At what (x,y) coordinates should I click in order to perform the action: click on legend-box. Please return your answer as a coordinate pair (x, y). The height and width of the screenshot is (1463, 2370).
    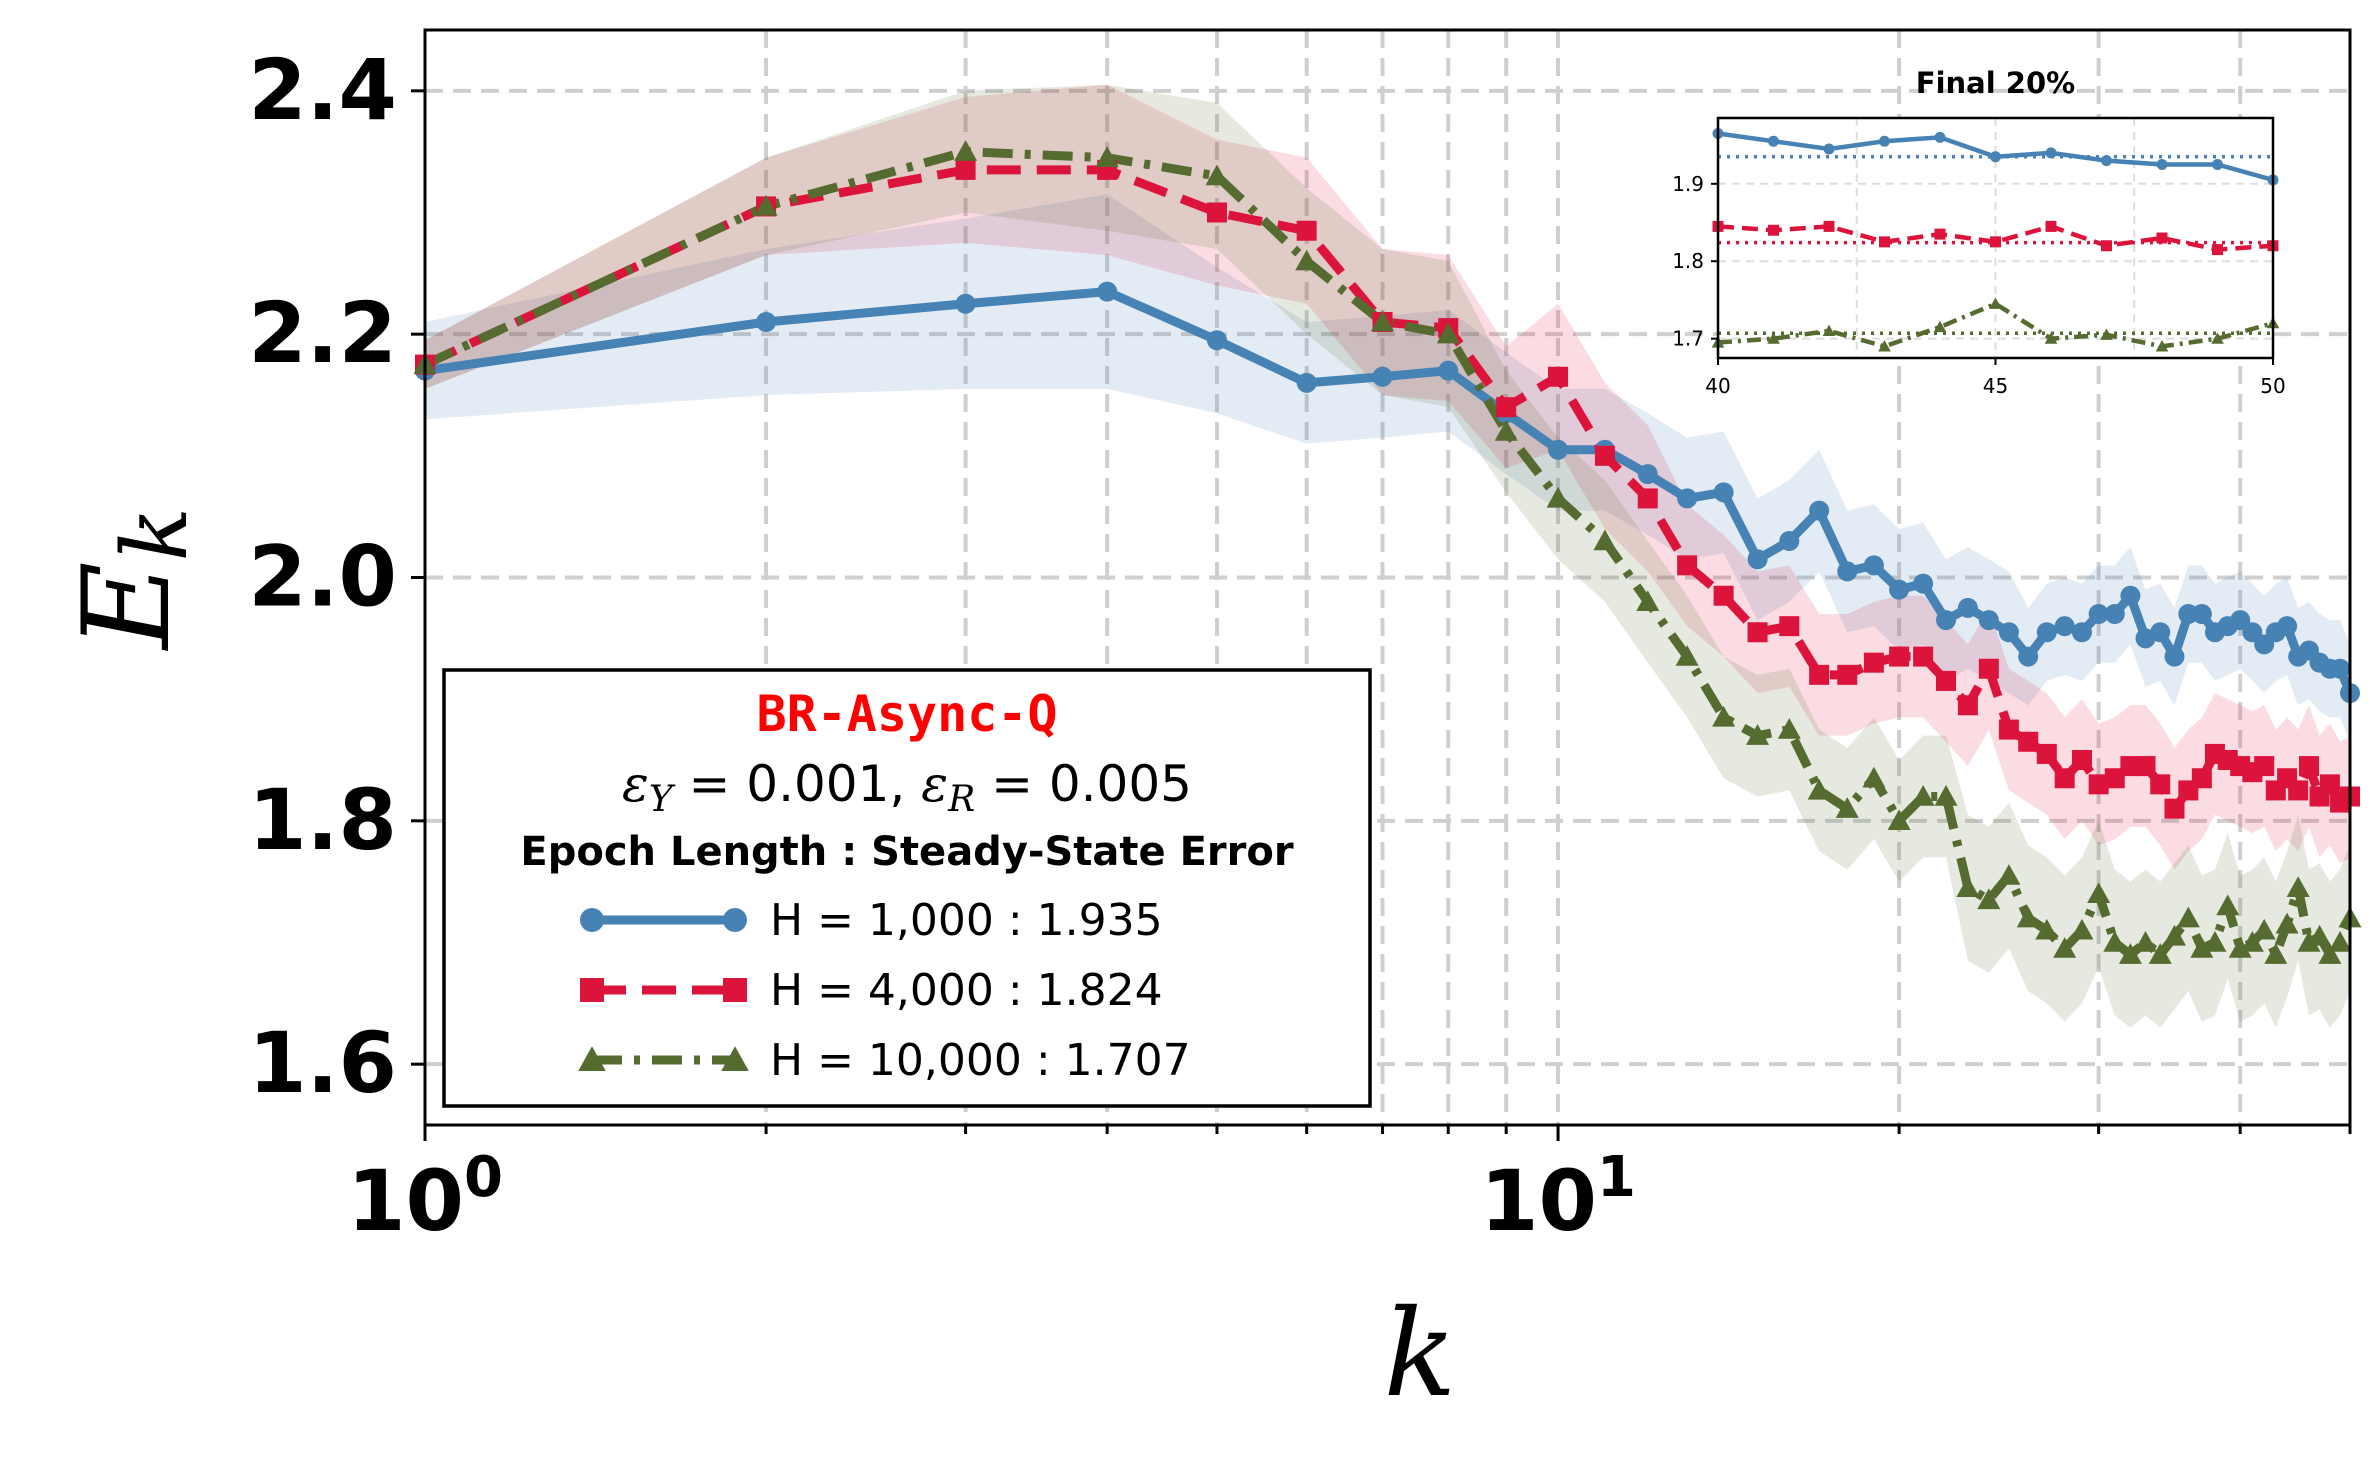
    Looking at the image, I should click on (907, 888).